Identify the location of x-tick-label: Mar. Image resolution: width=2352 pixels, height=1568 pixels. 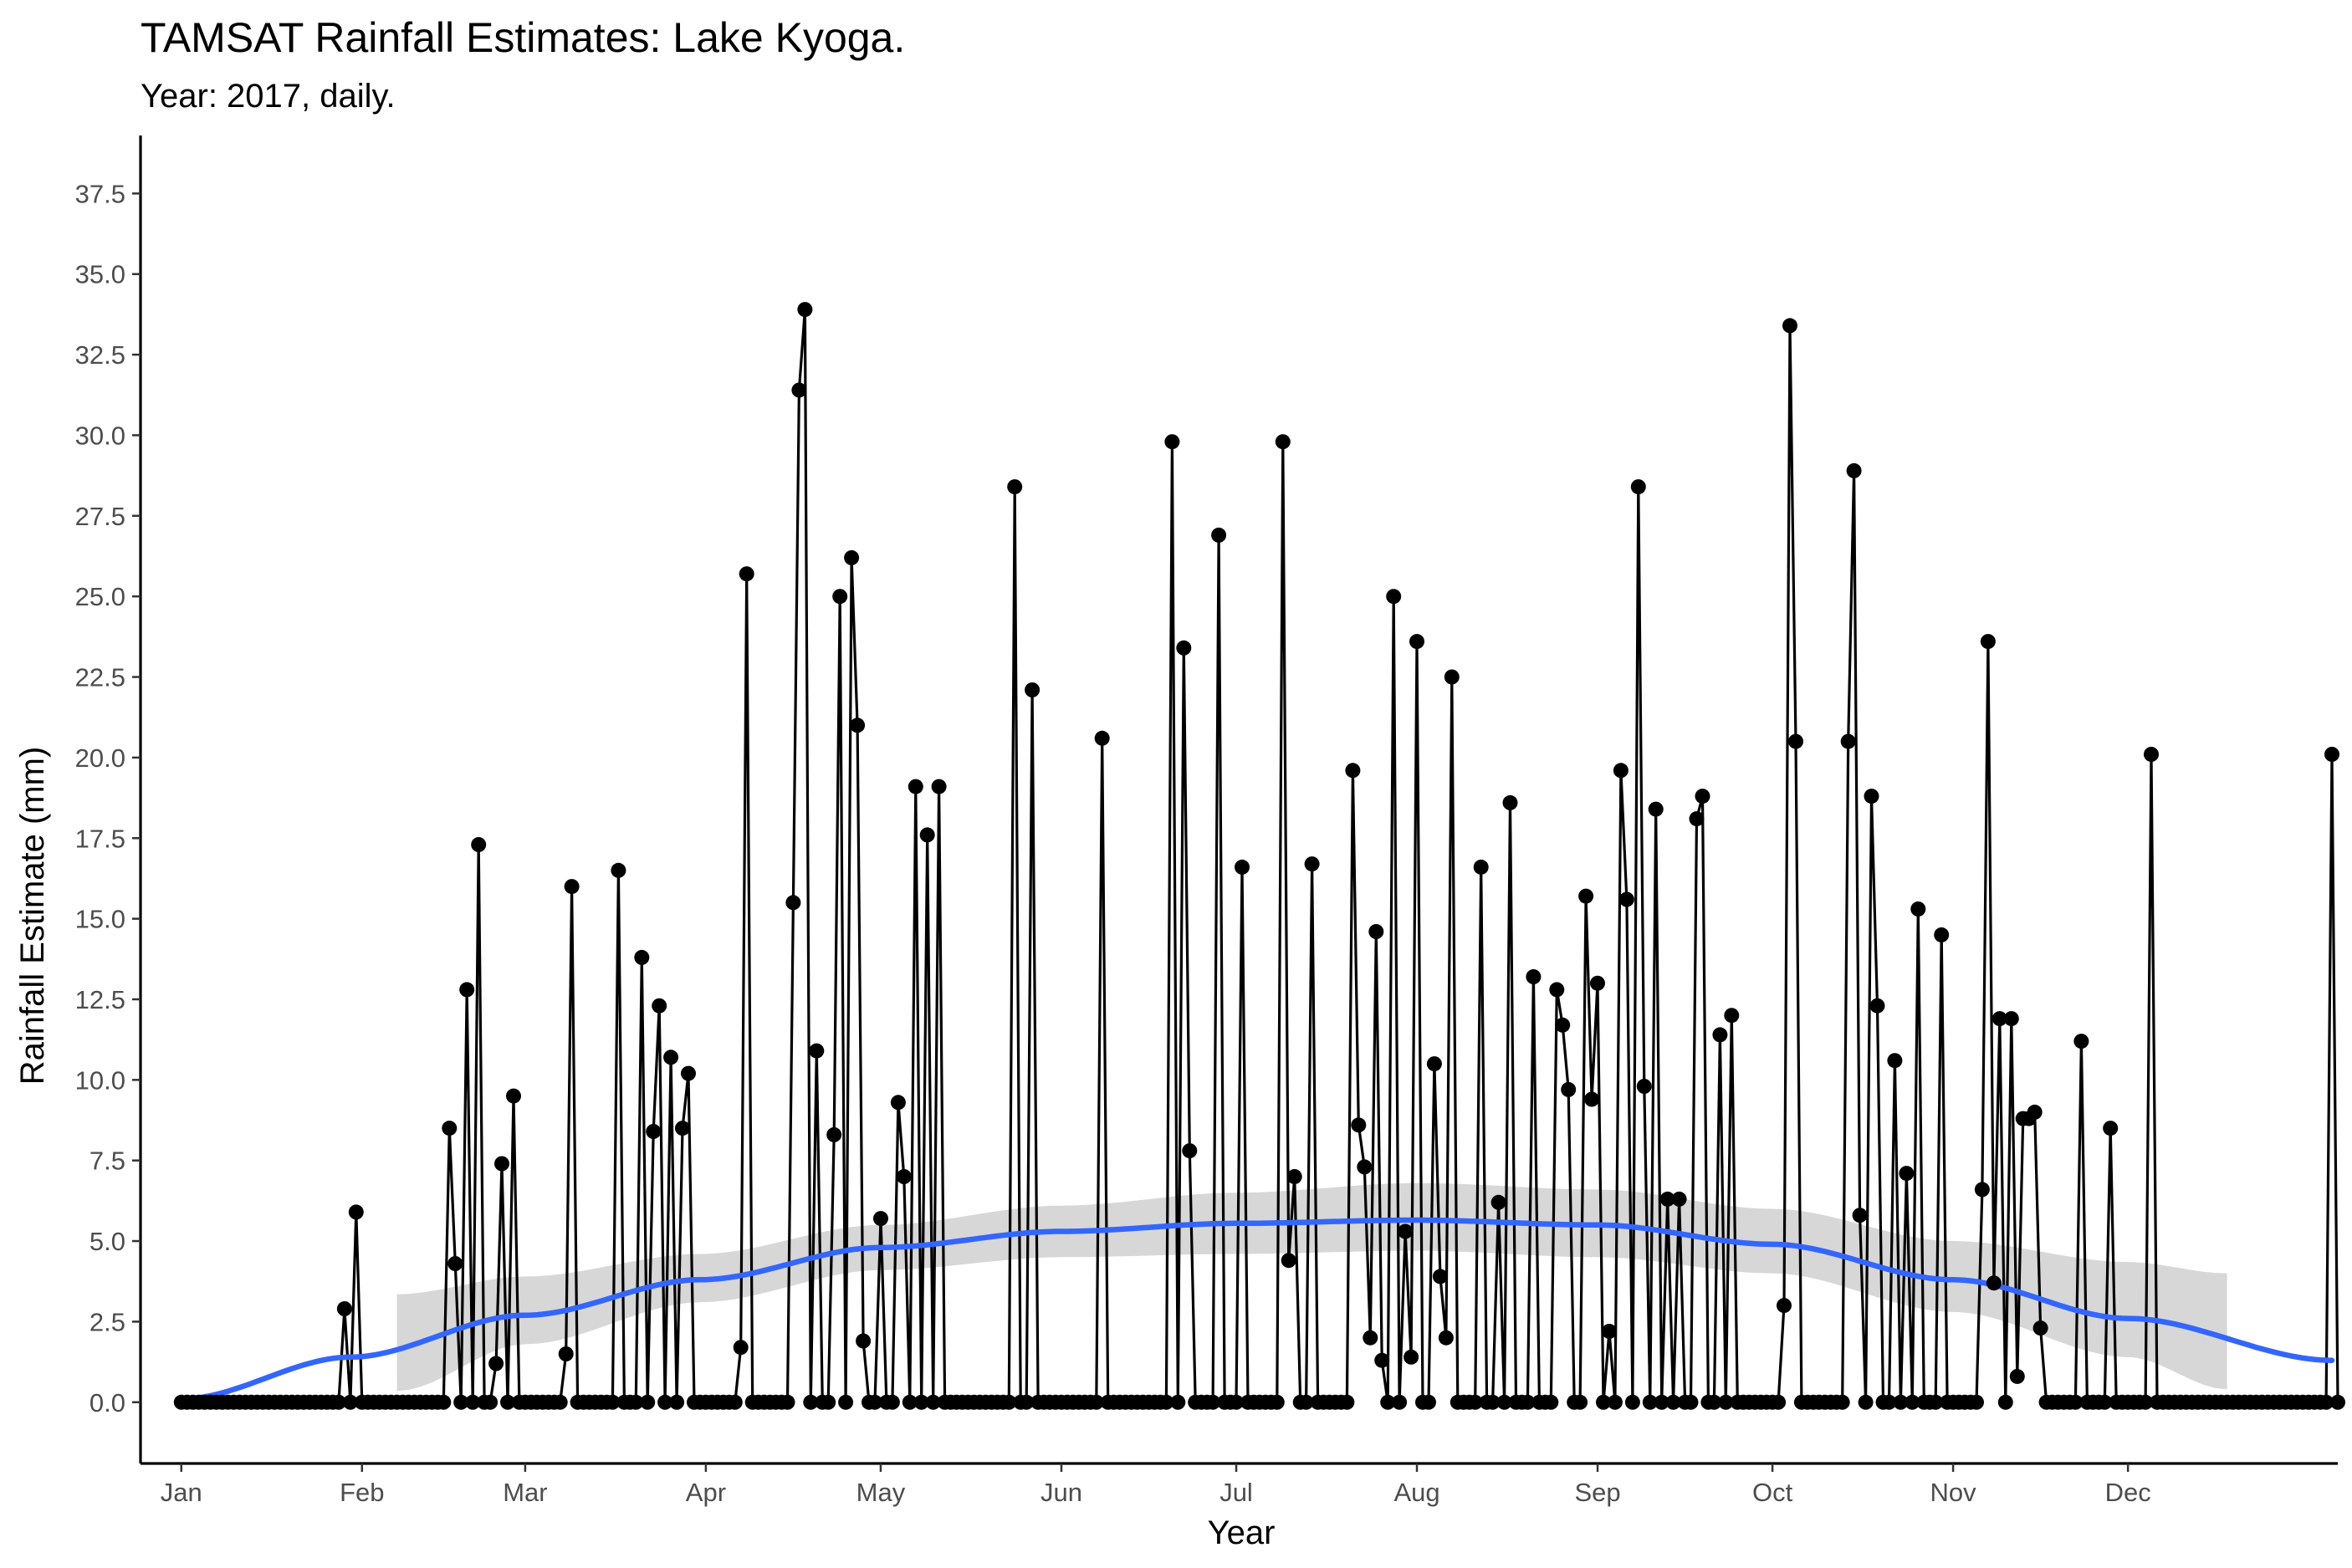
(525, 1492).